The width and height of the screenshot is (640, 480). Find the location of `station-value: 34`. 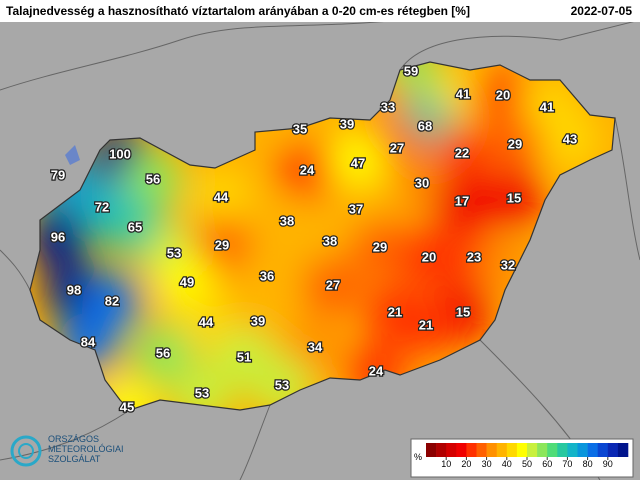

station-value: 34 is located at coordinates (315, 346).